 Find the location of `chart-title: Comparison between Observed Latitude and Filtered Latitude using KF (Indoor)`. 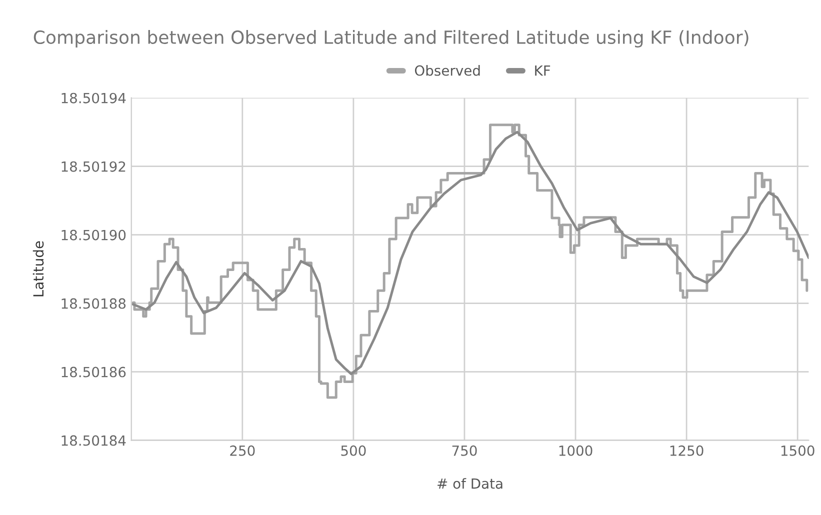

chart-title: Comparison between Observed Latitude and Filtered Latitude using KF (Indoor) is located at coordinates (391, 39).